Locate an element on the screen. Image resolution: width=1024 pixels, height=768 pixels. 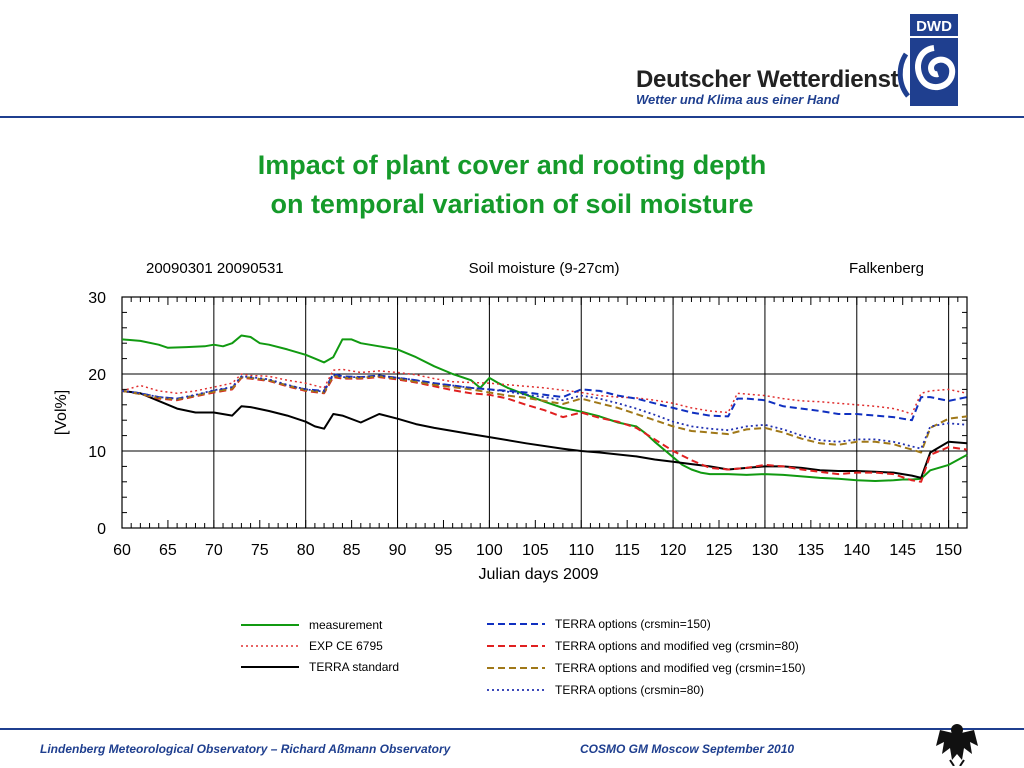
x-tick-label: 105 is located at coordinates (535, 550).